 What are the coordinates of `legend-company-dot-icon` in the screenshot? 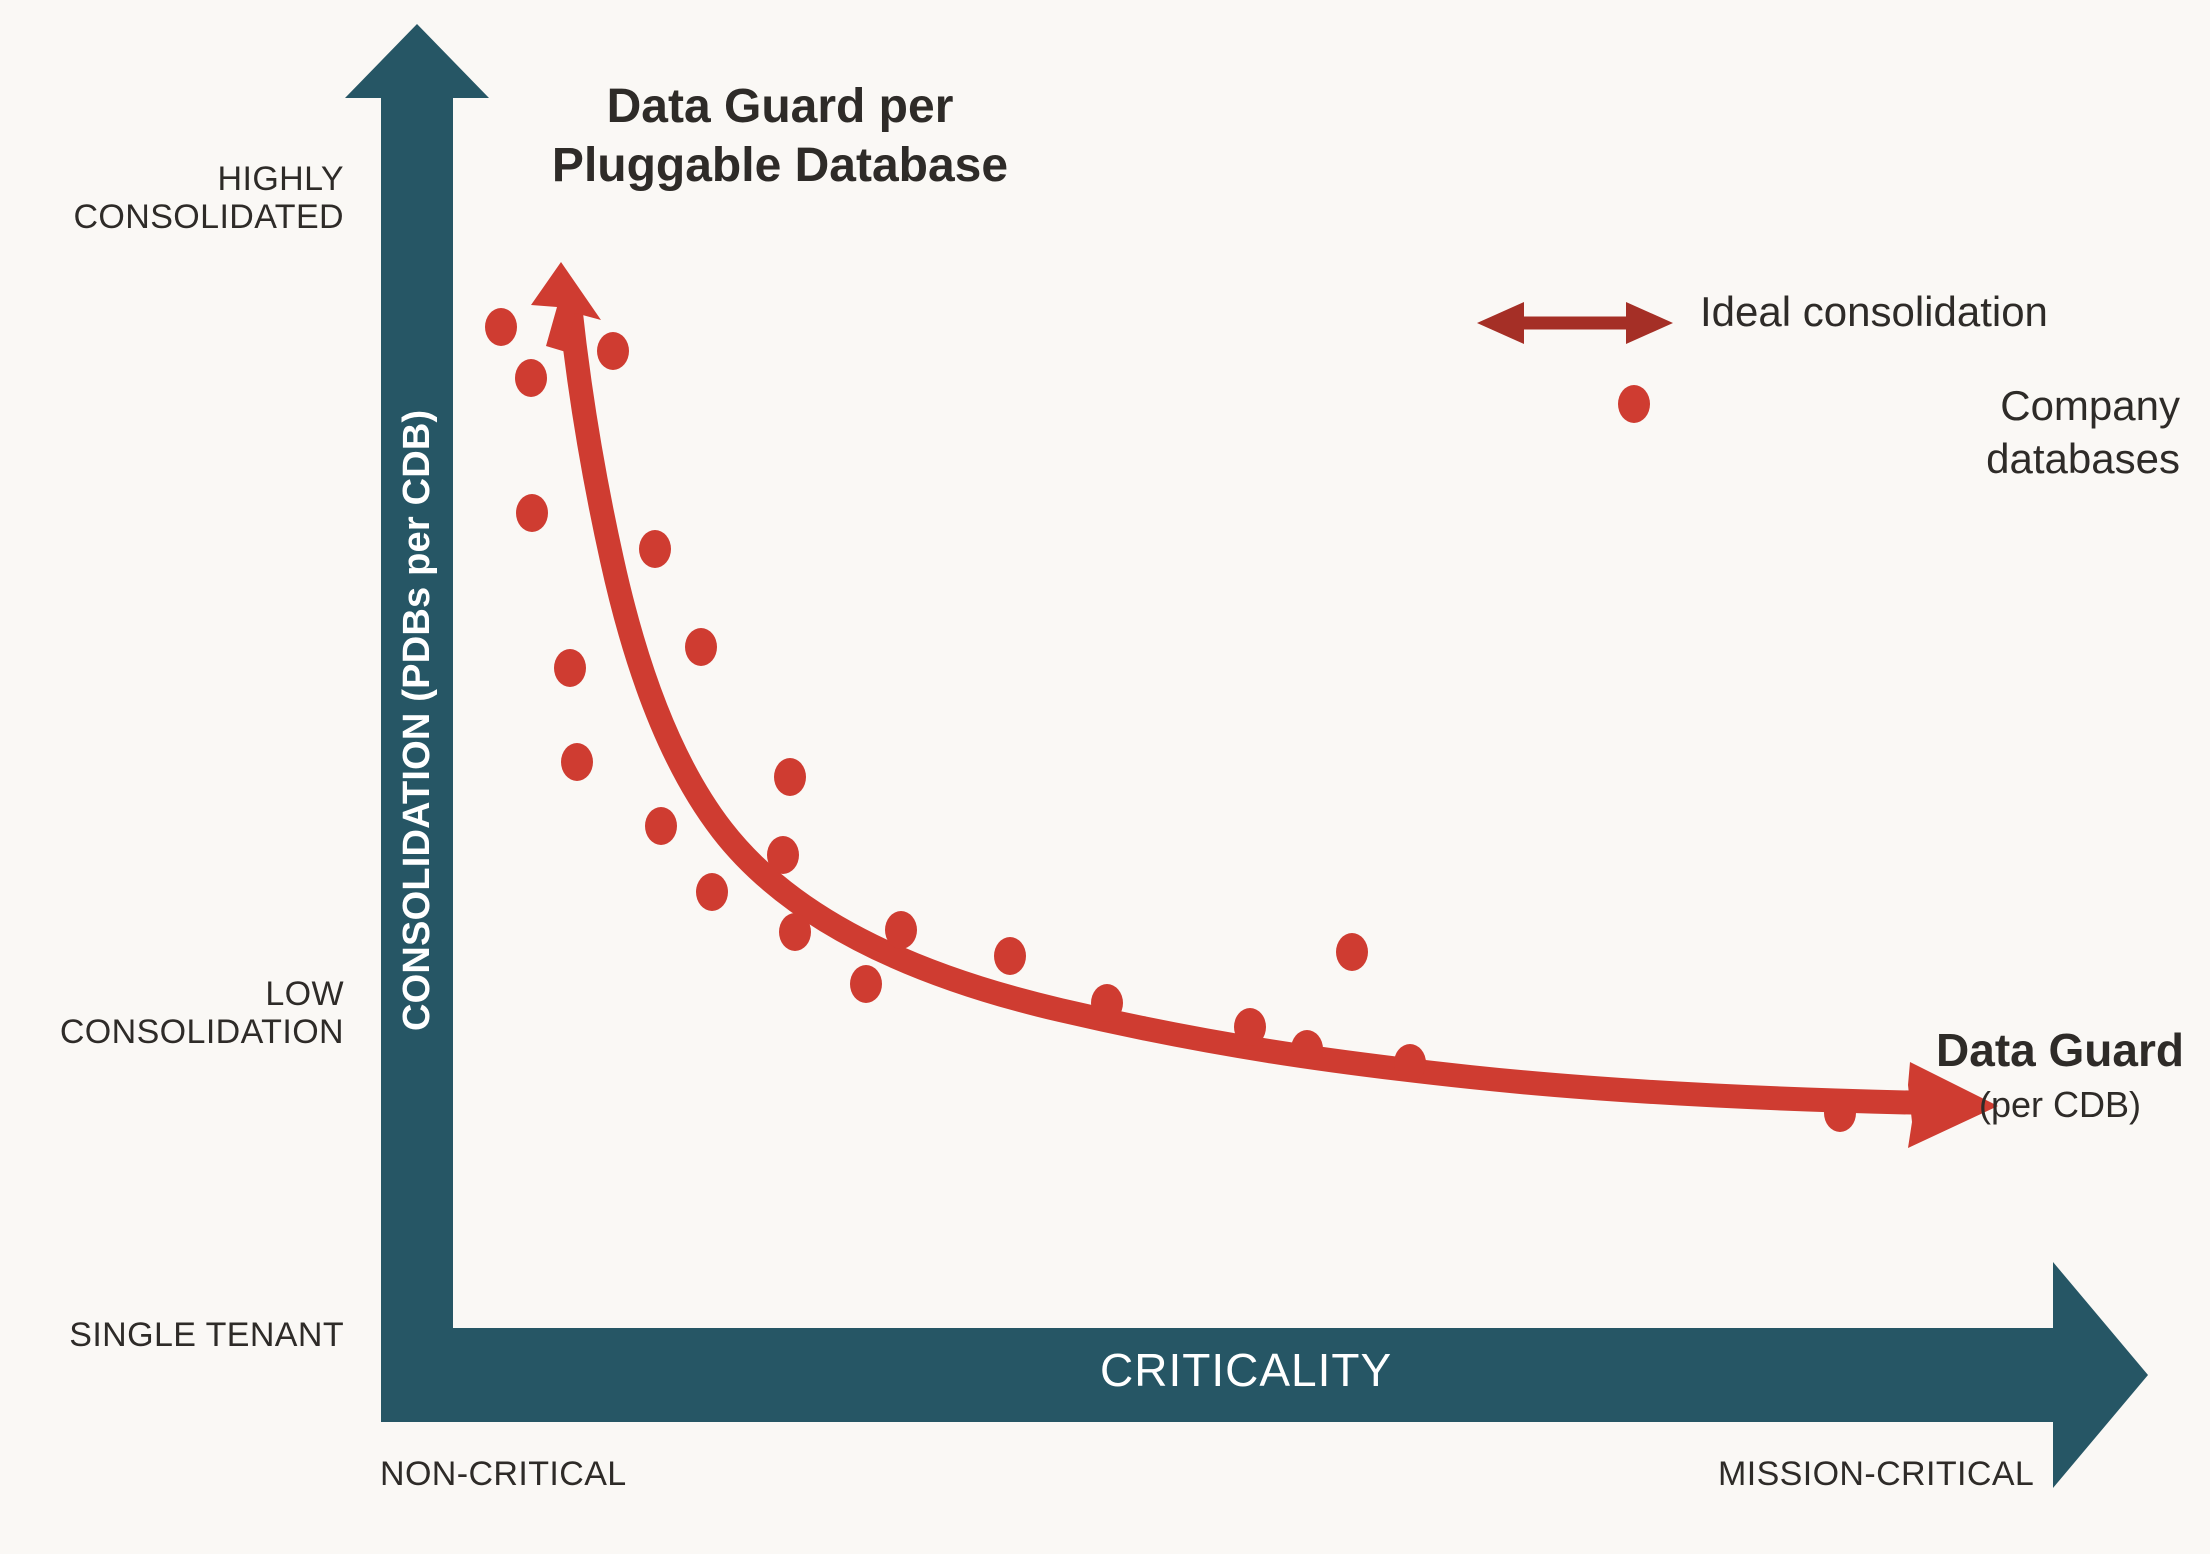 It's located at (1634, 404).